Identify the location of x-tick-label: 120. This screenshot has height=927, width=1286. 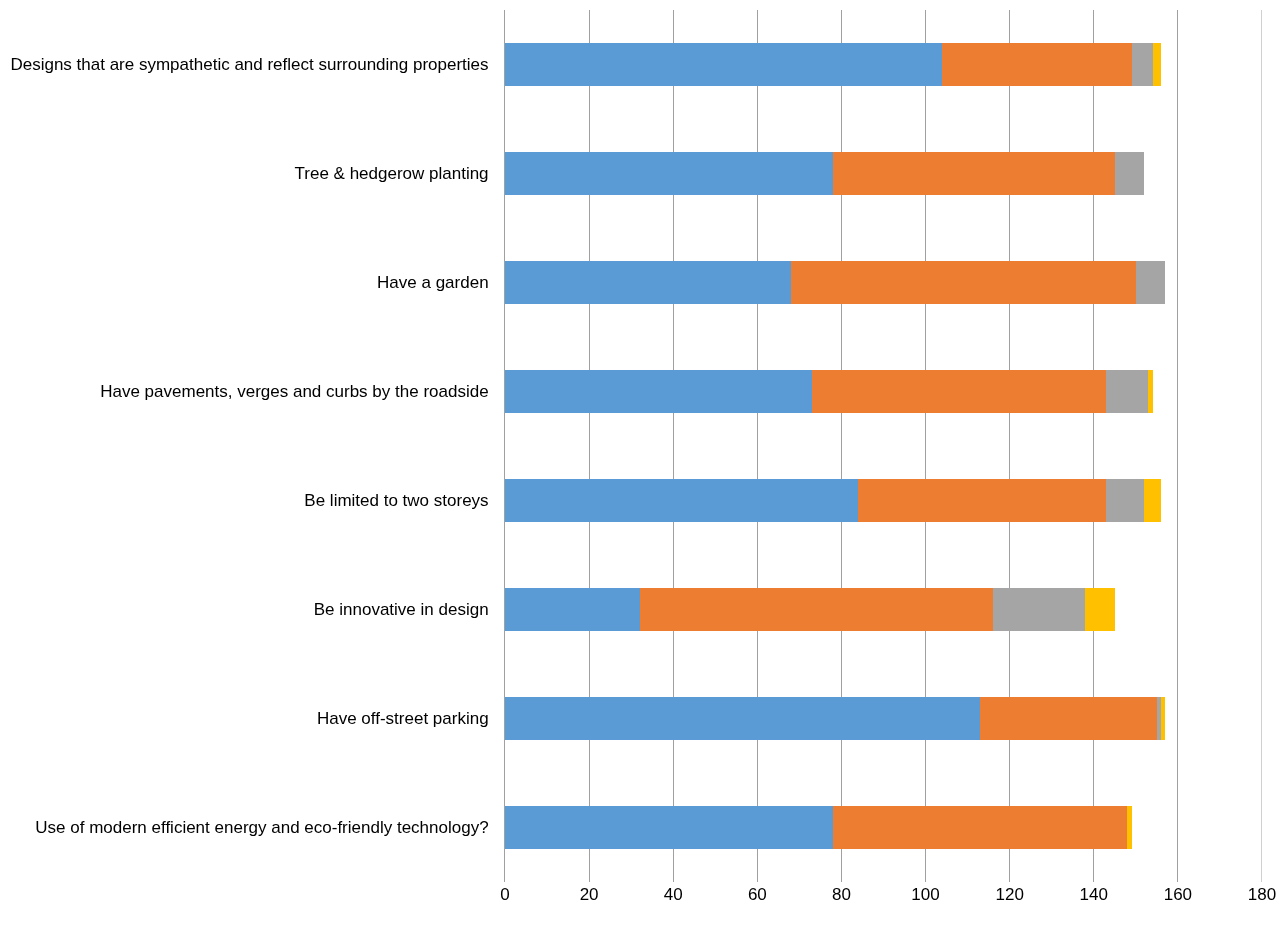
(1009, 894).